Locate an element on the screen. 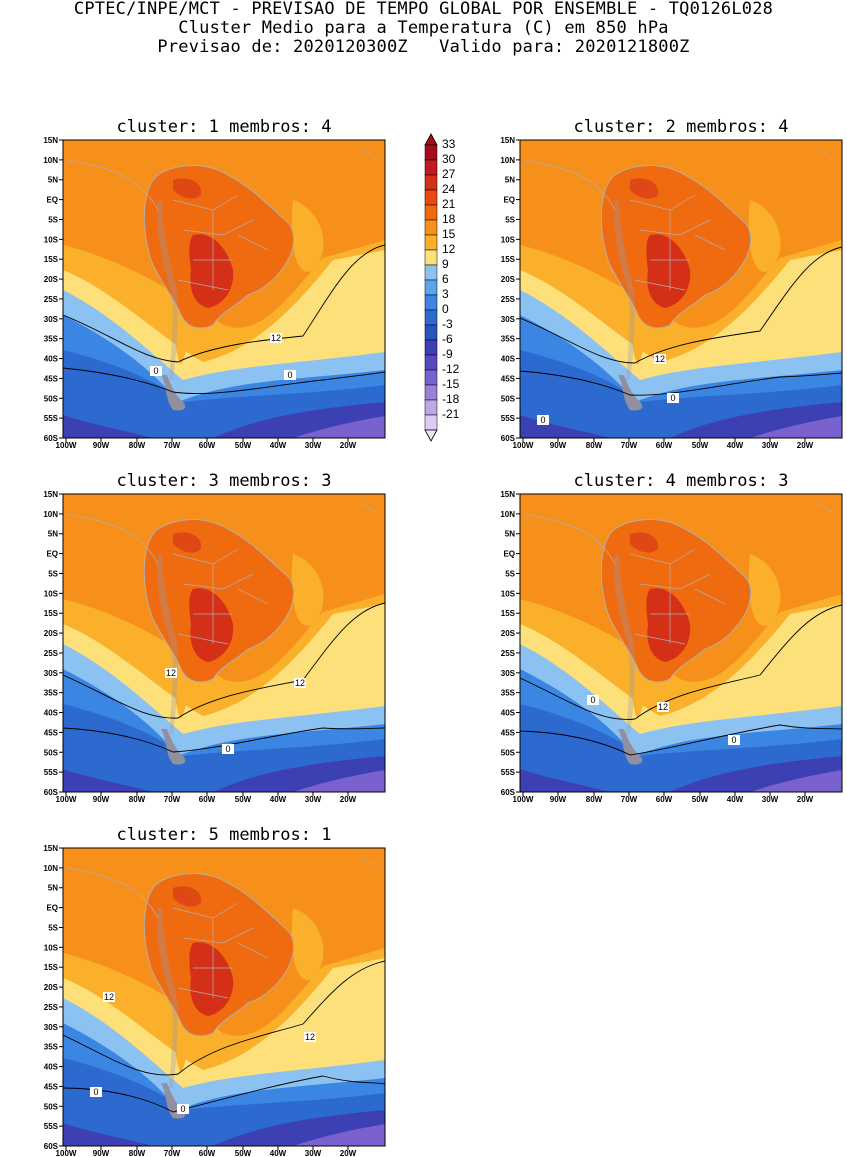  colorbar-label: 33 is located at coordinates (449, 144).